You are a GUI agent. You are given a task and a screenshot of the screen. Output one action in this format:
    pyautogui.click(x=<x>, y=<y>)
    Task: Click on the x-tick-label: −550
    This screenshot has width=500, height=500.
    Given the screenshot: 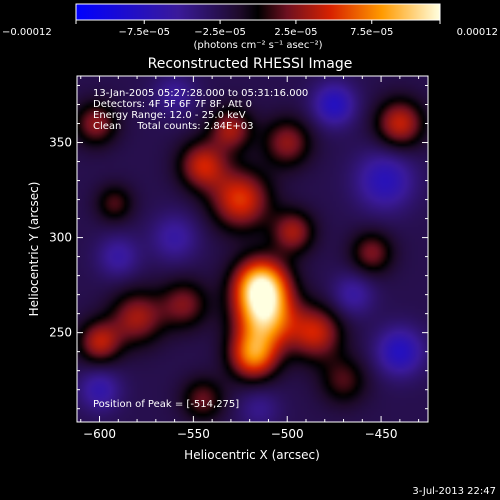 What is the action you would take?
    pyautogui.click(x=193, y=434)
    